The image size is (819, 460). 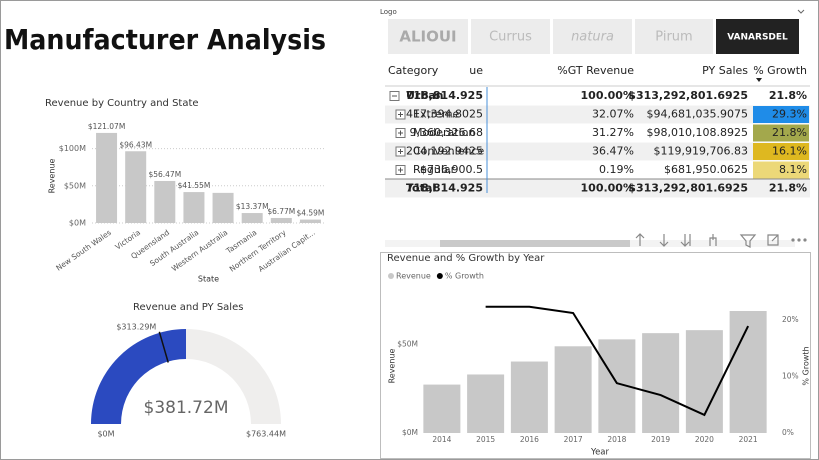 What do you see at coordinates (759, 80) in the screenshot?
I see `sort-indicator` at bounding box center [759, 80].